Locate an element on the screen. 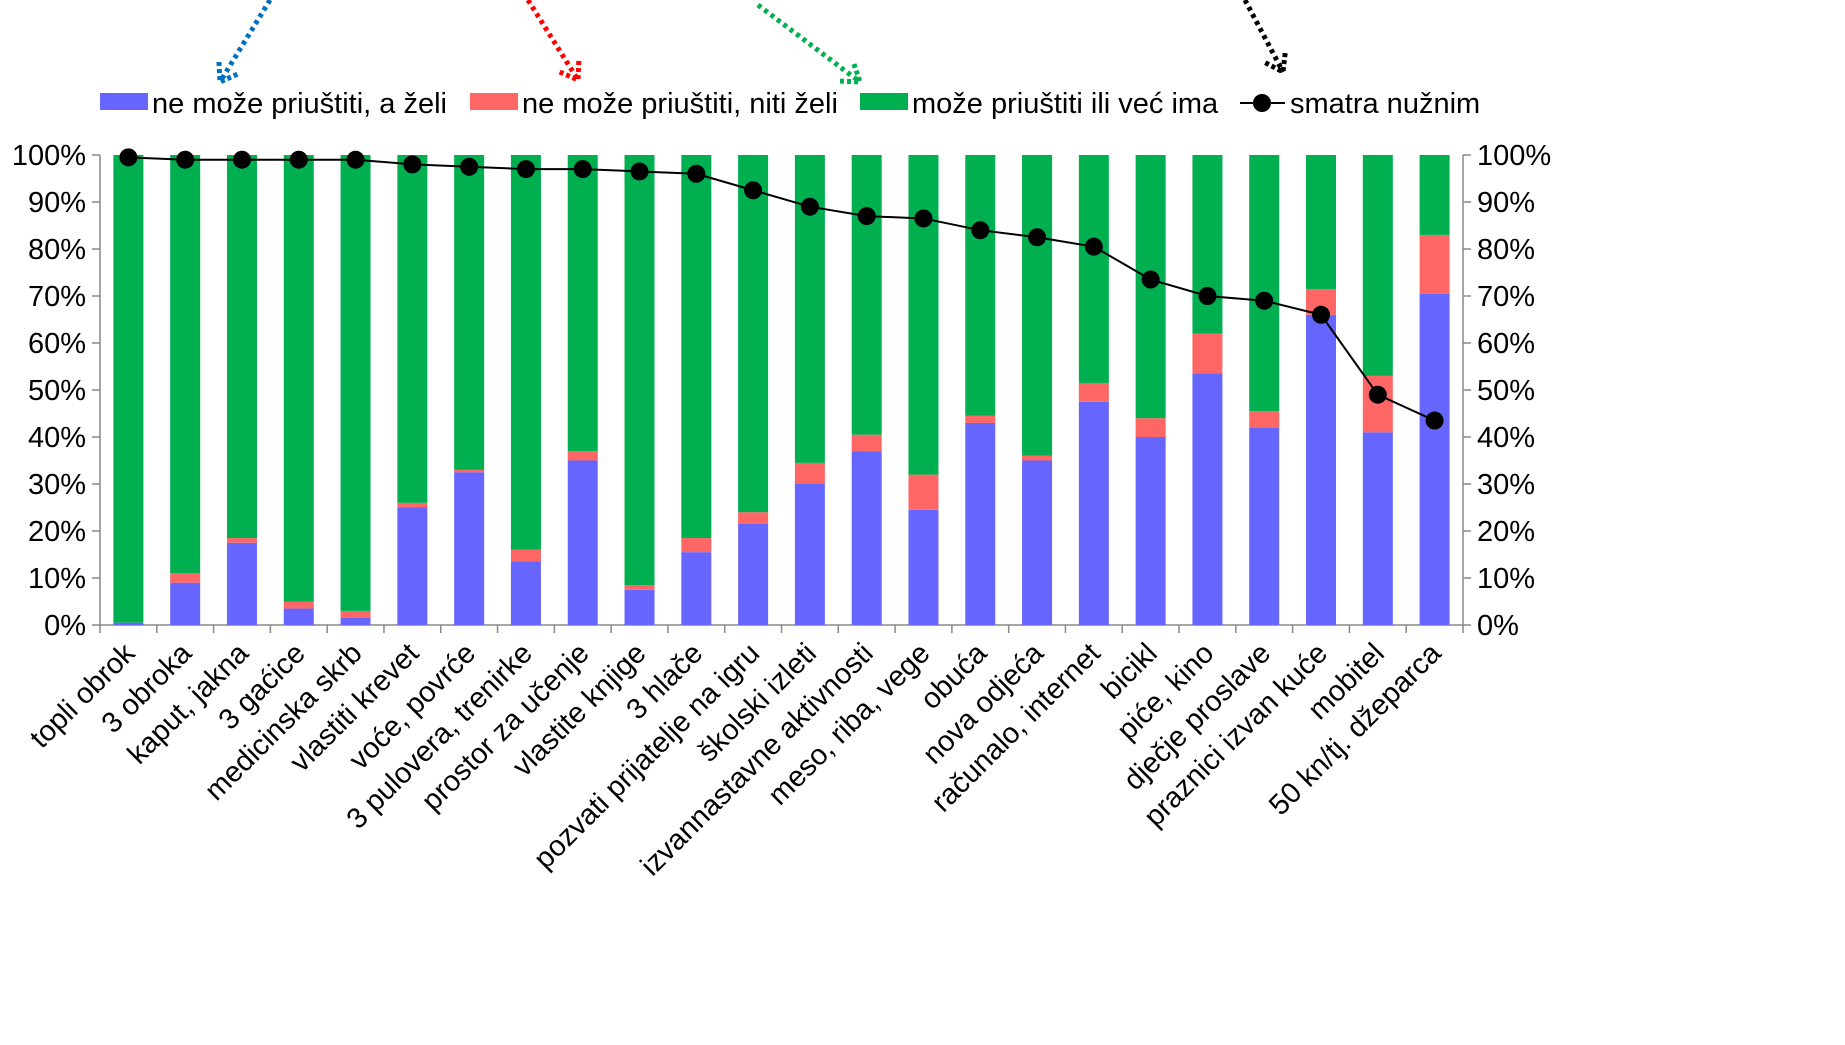  legend-label-0: ne može priuštiti, a želi is located at coordinates (299, 104).